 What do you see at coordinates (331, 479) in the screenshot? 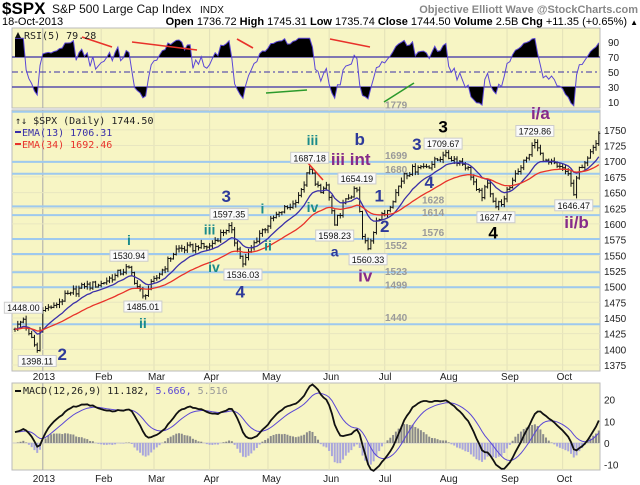
I see `month-tick-label: Jun` at bounding box center [331, 479].